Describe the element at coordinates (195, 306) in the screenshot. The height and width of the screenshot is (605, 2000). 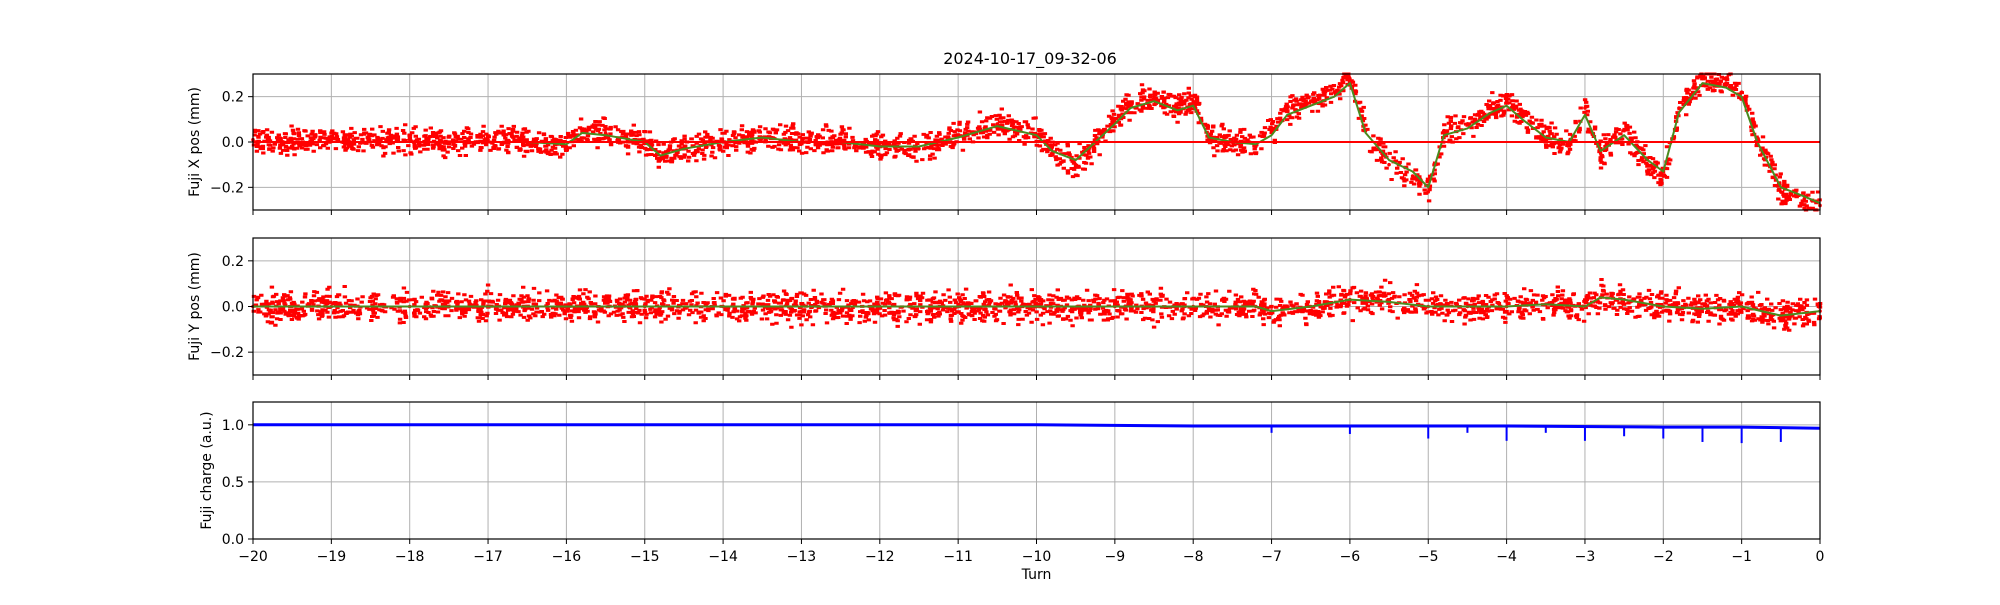
I see `ylabel-1: Fuji Y pos (mm)` at that location.